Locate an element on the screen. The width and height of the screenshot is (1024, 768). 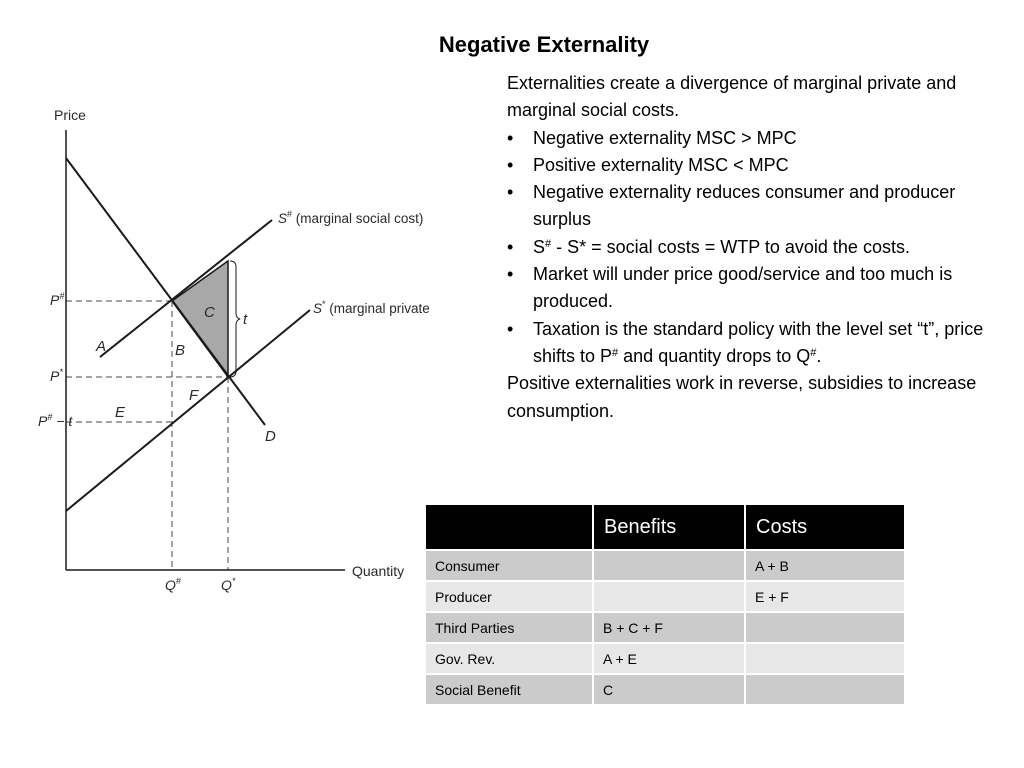
private-cost-label: S* (marginal private cost) is located at coordinates (371, 307).